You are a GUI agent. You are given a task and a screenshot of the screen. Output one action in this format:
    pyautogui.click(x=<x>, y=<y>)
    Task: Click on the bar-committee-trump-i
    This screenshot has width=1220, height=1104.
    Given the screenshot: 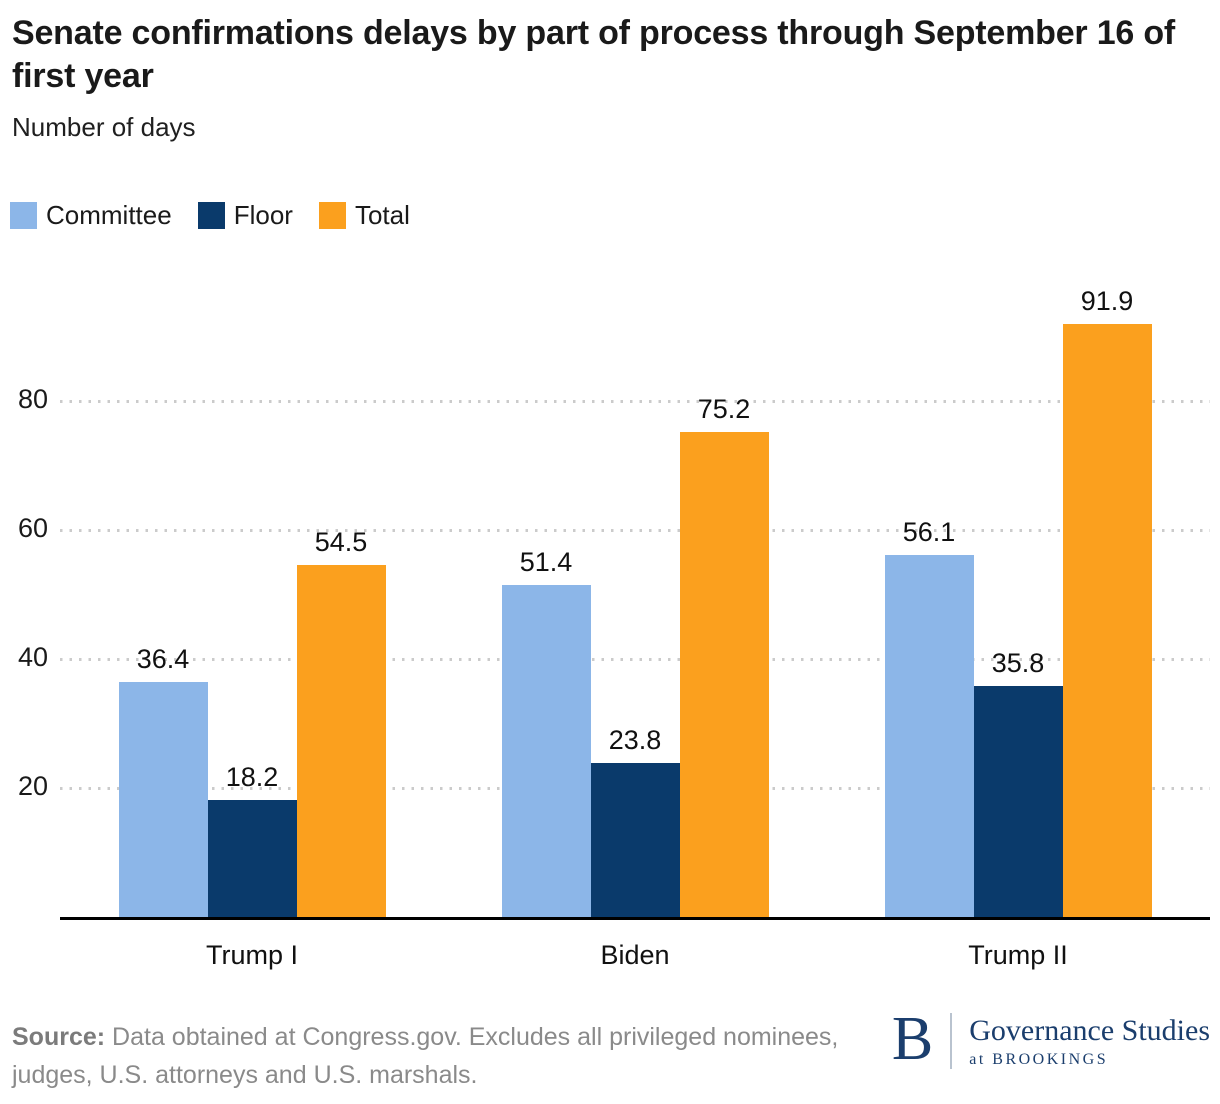 What is the action you would take?
    pyautogui.click(x=163, y=799)
    